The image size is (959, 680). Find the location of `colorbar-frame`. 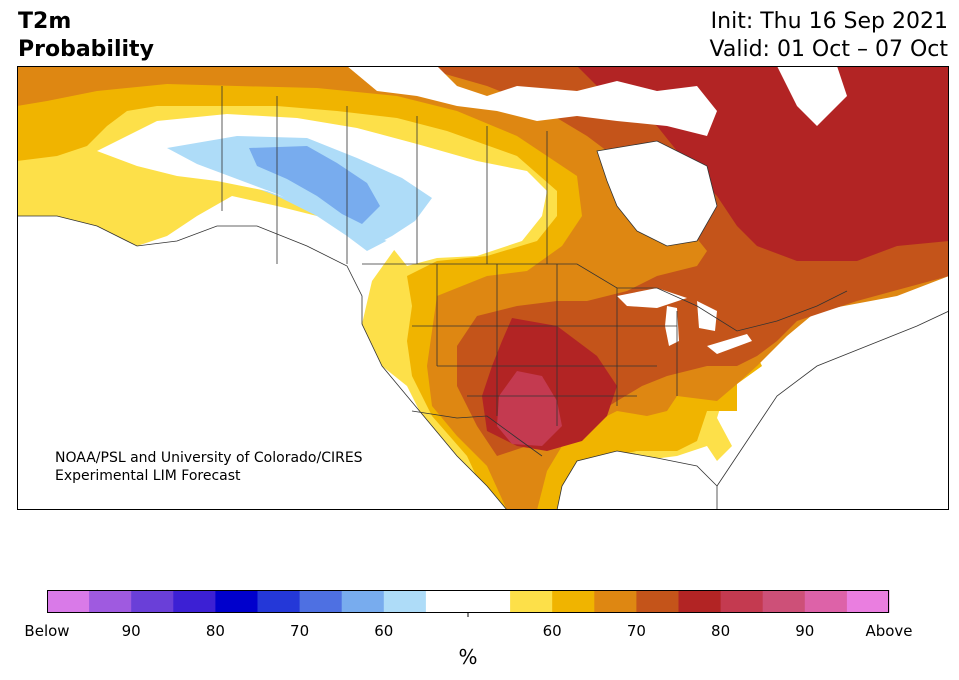

colorbar-frame is located at coordinates (468, 601).